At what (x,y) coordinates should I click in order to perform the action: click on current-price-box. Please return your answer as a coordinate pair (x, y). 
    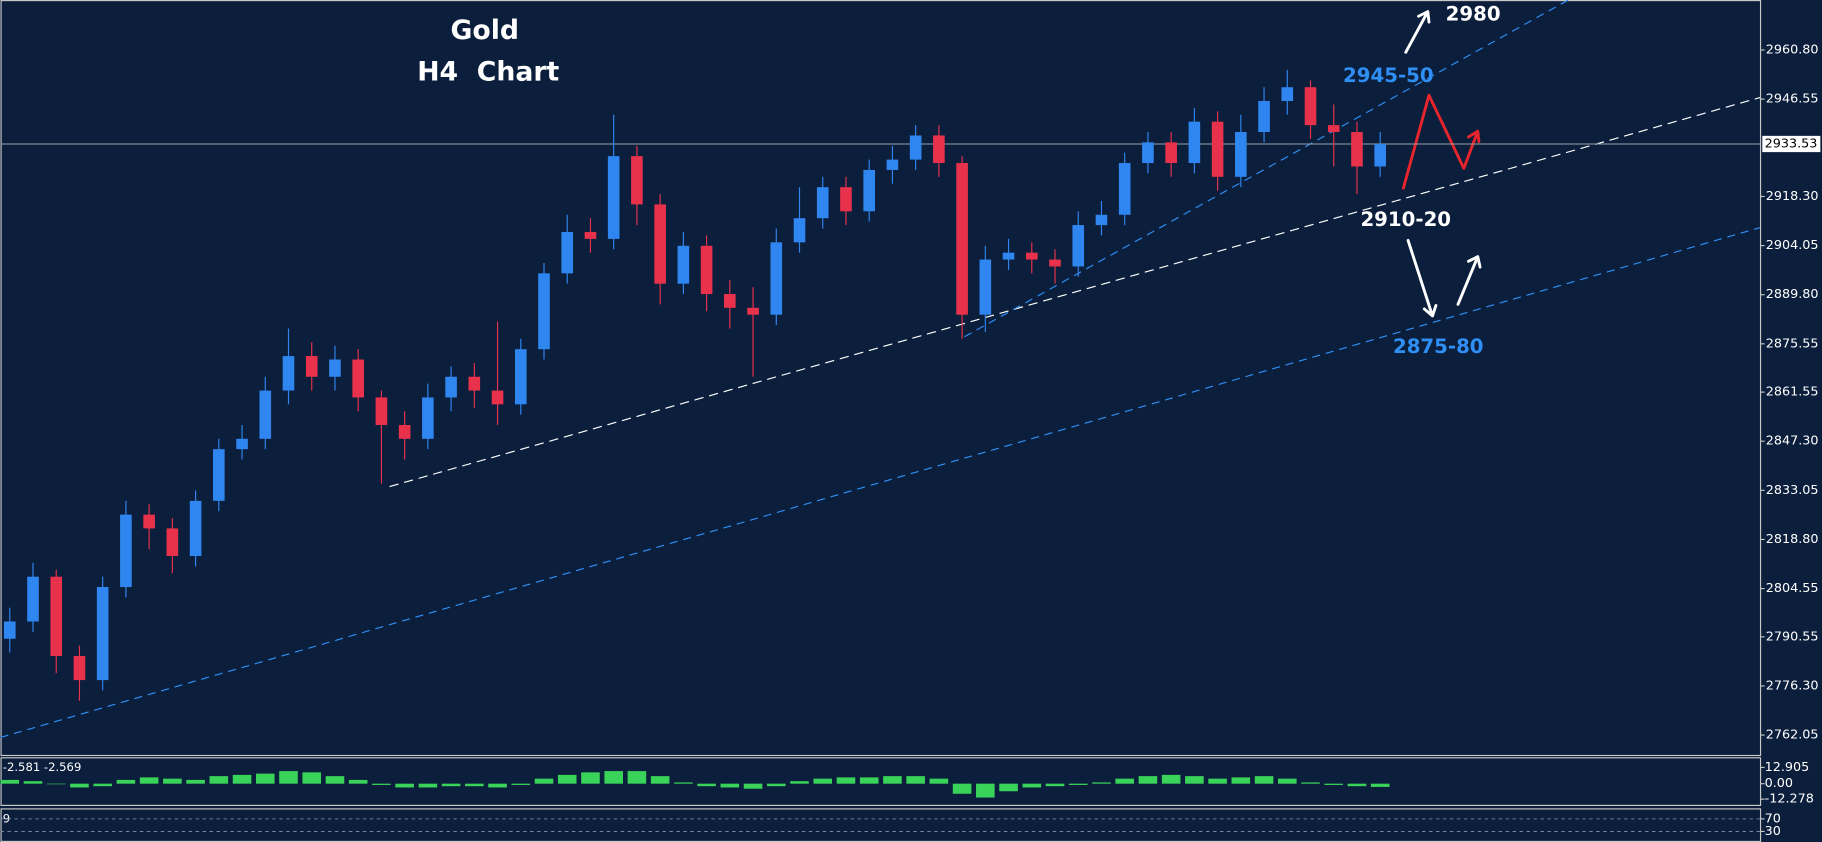
    Looking at the image, I should click on (1791, 144).